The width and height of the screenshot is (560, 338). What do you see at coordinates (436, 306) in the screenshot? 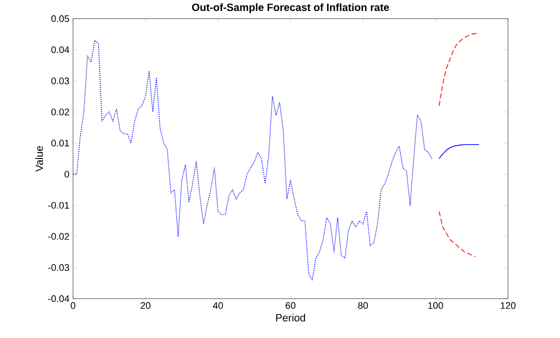
I see `x-tick-label: 100` at bounding box center [436, 306].